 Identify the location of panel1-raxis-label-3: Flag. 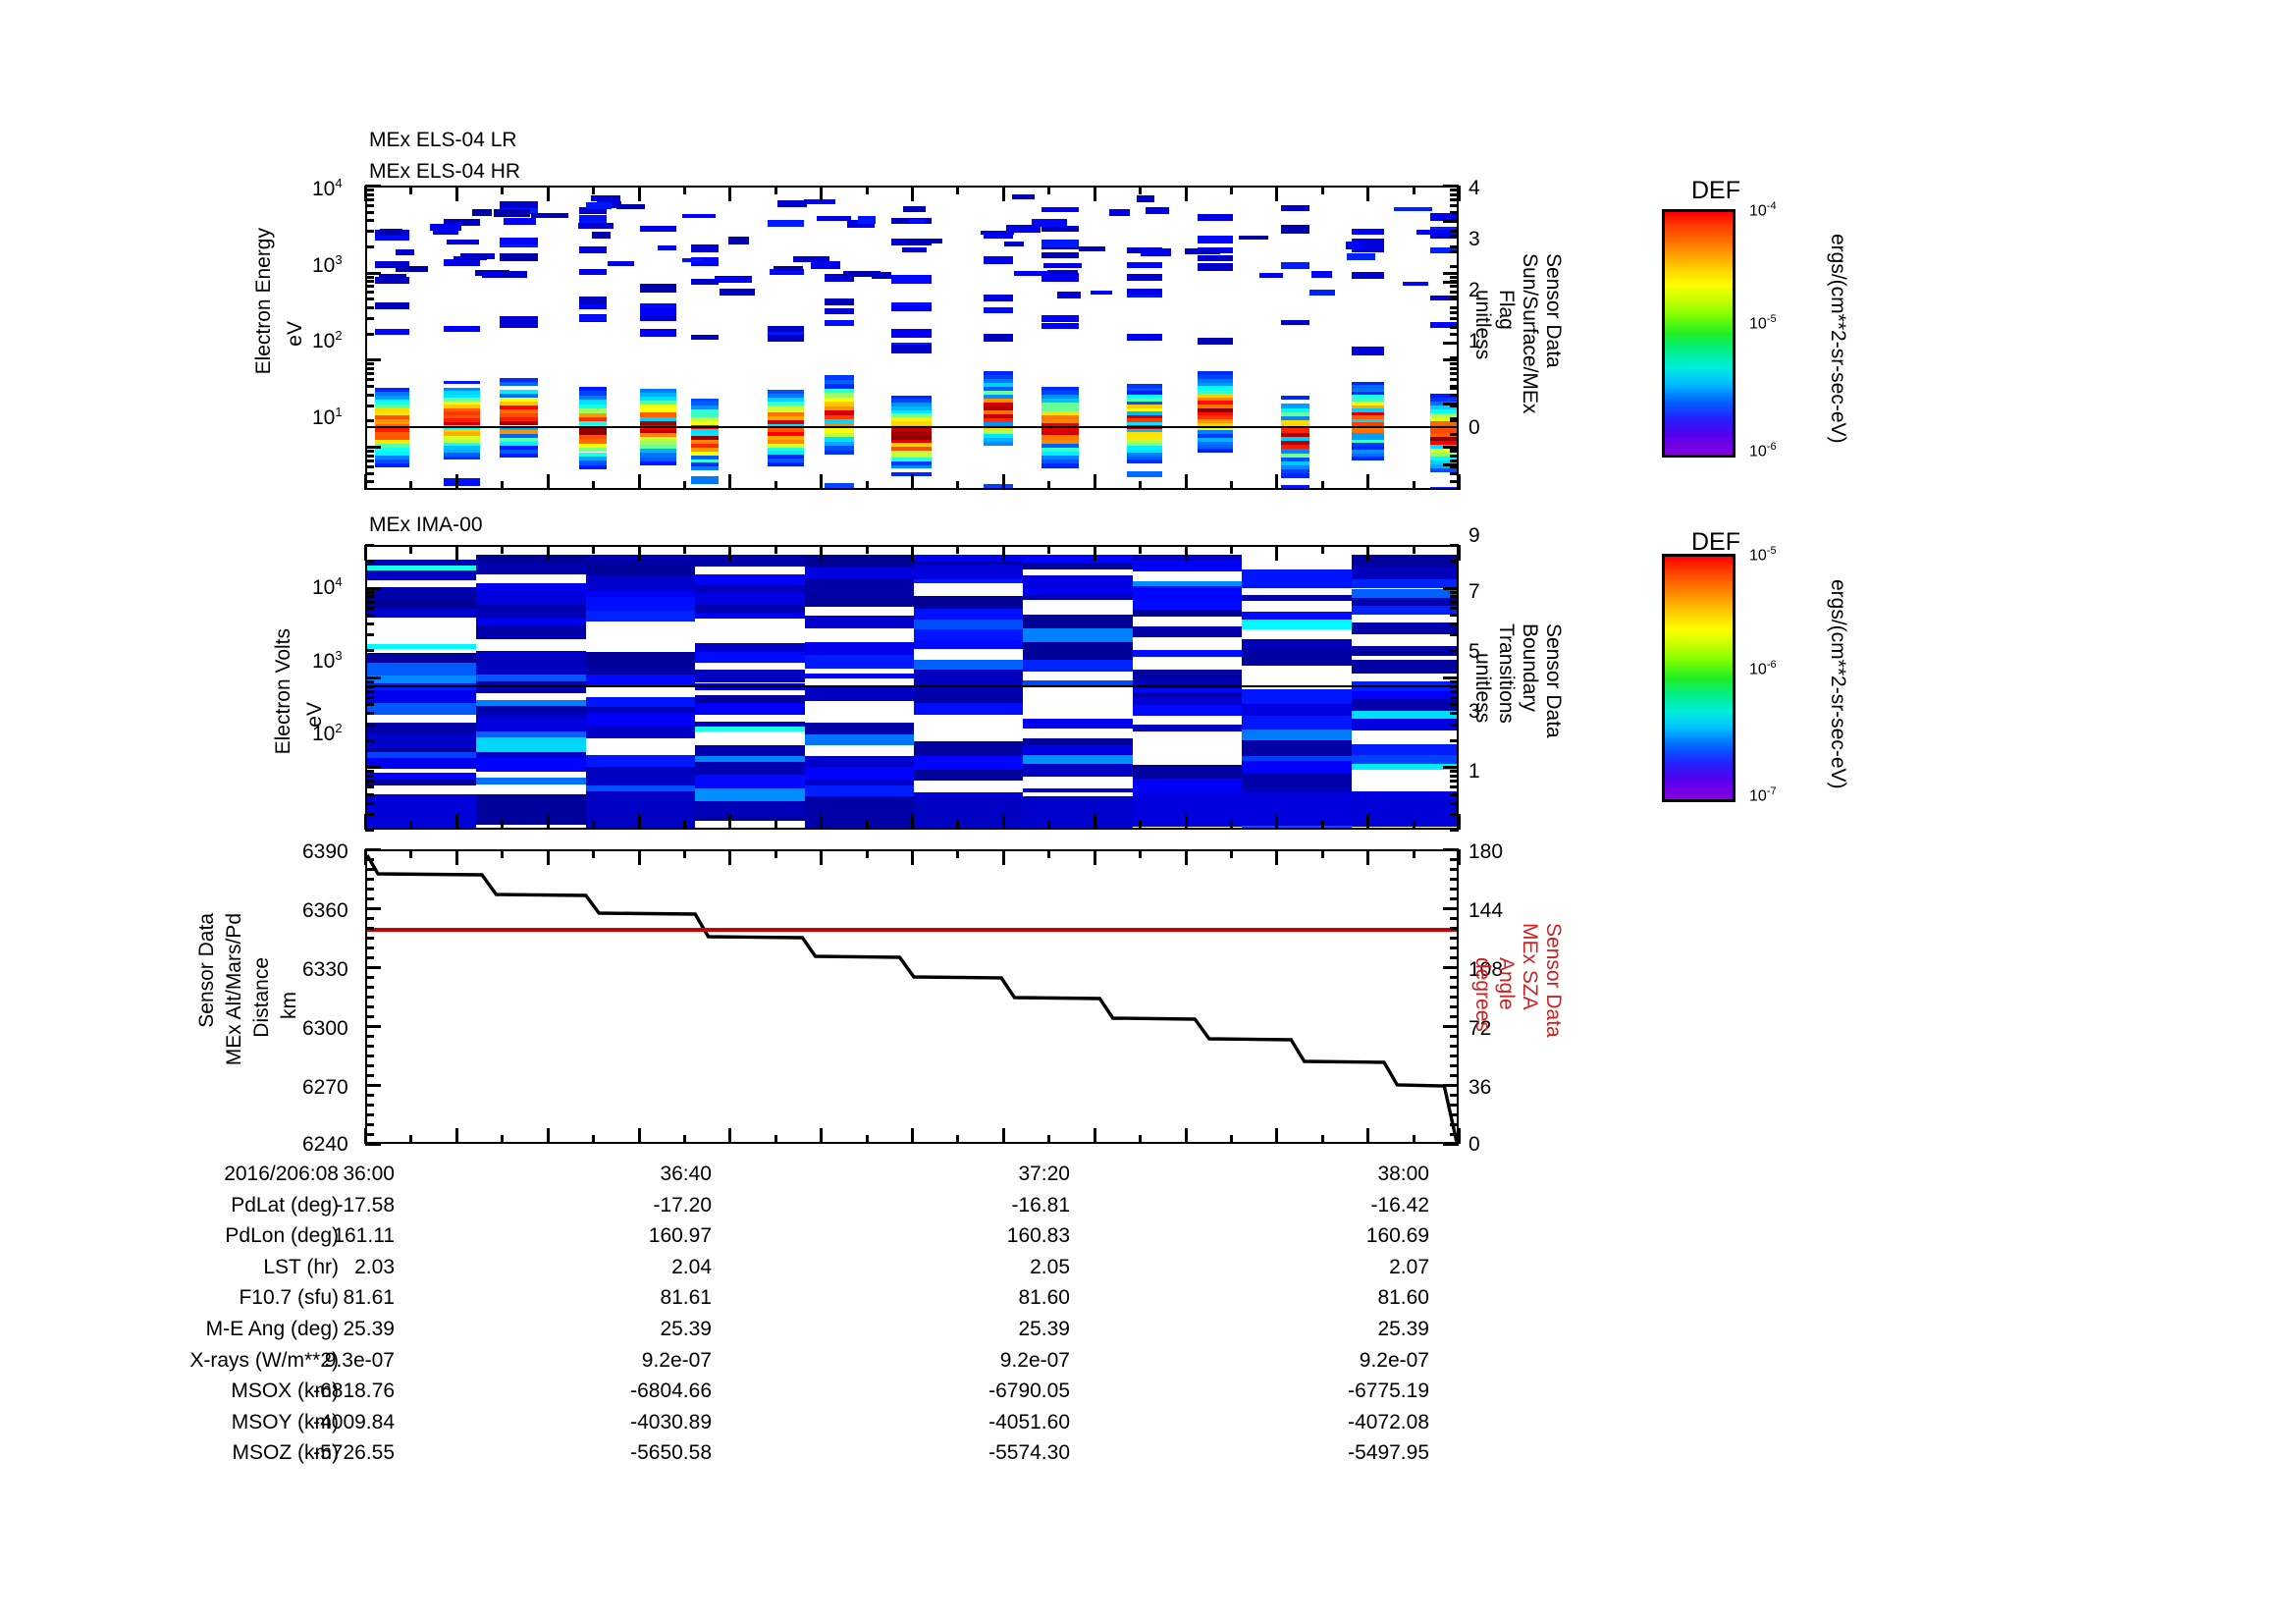
(1506, 310).